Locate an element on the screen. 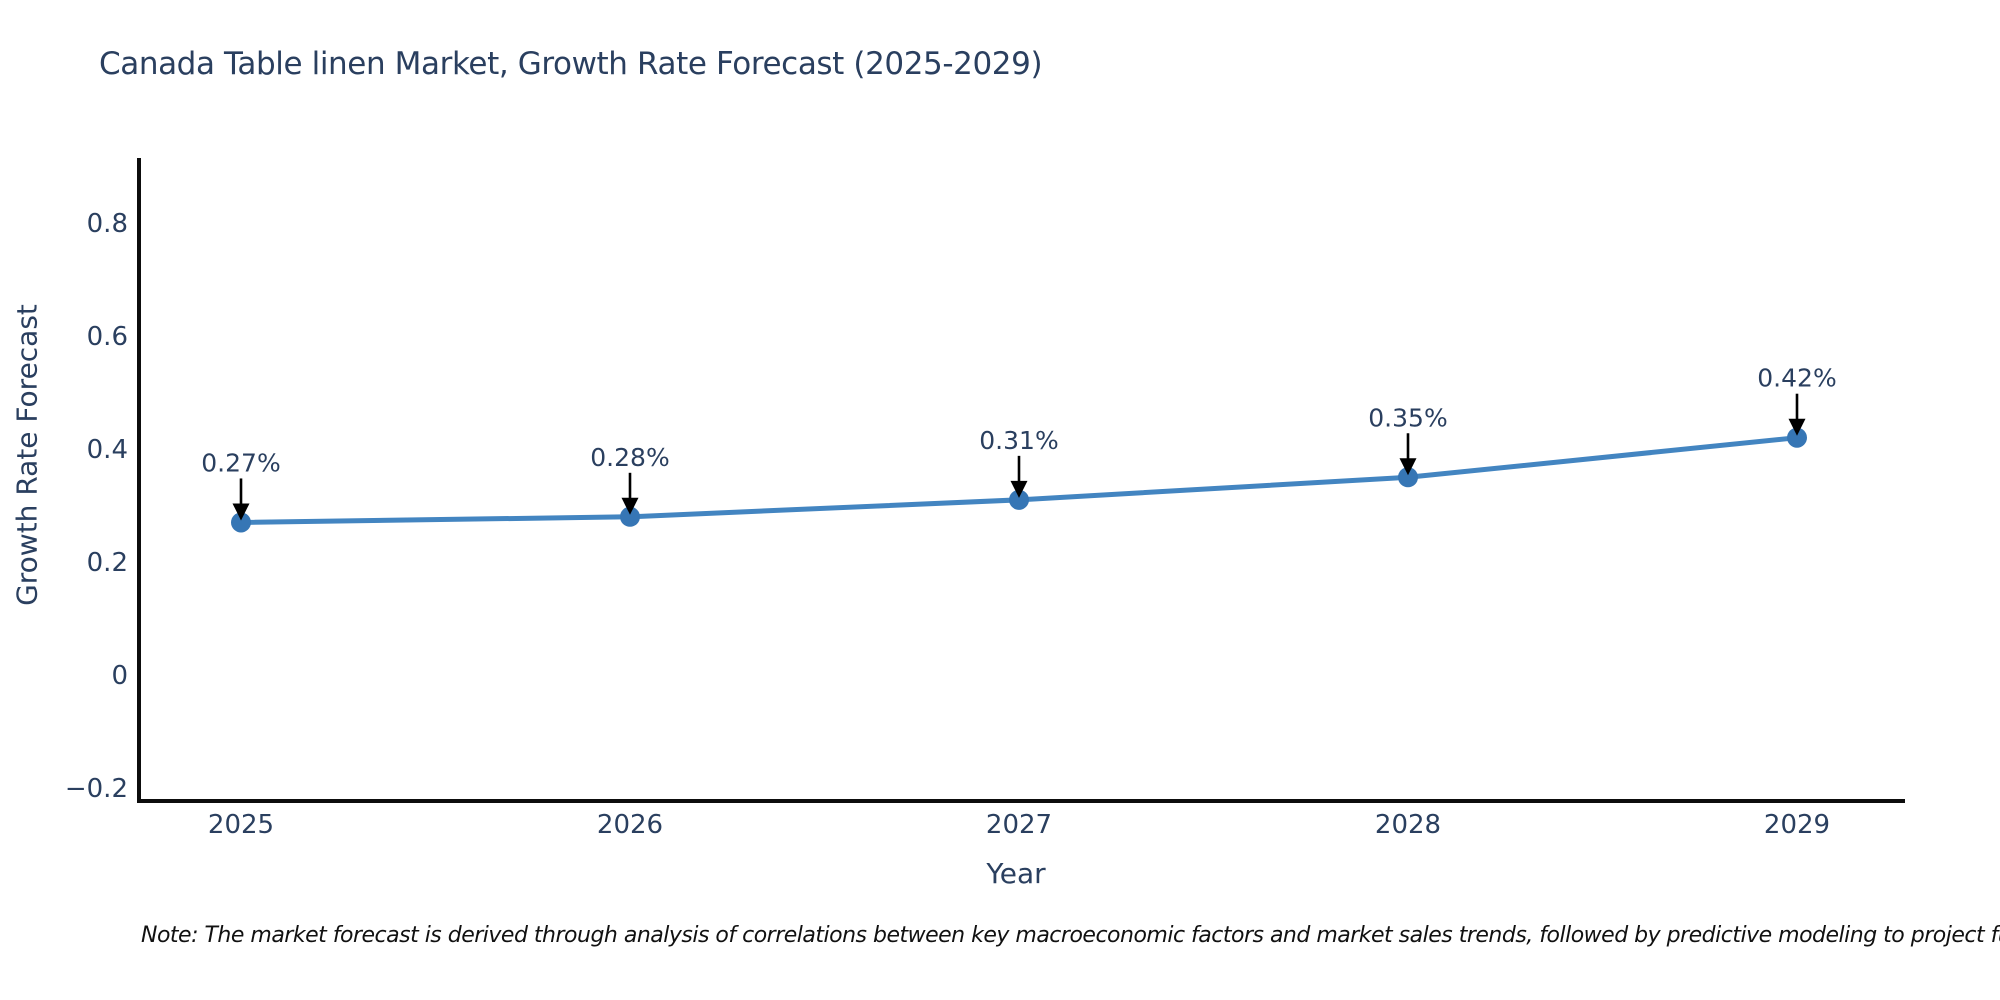 This screenshot has width=2000, height=1000. y-tick-labels: −0.2 0 0.2 0.4 0.6 0.8 is located at coordinates (96, 506).